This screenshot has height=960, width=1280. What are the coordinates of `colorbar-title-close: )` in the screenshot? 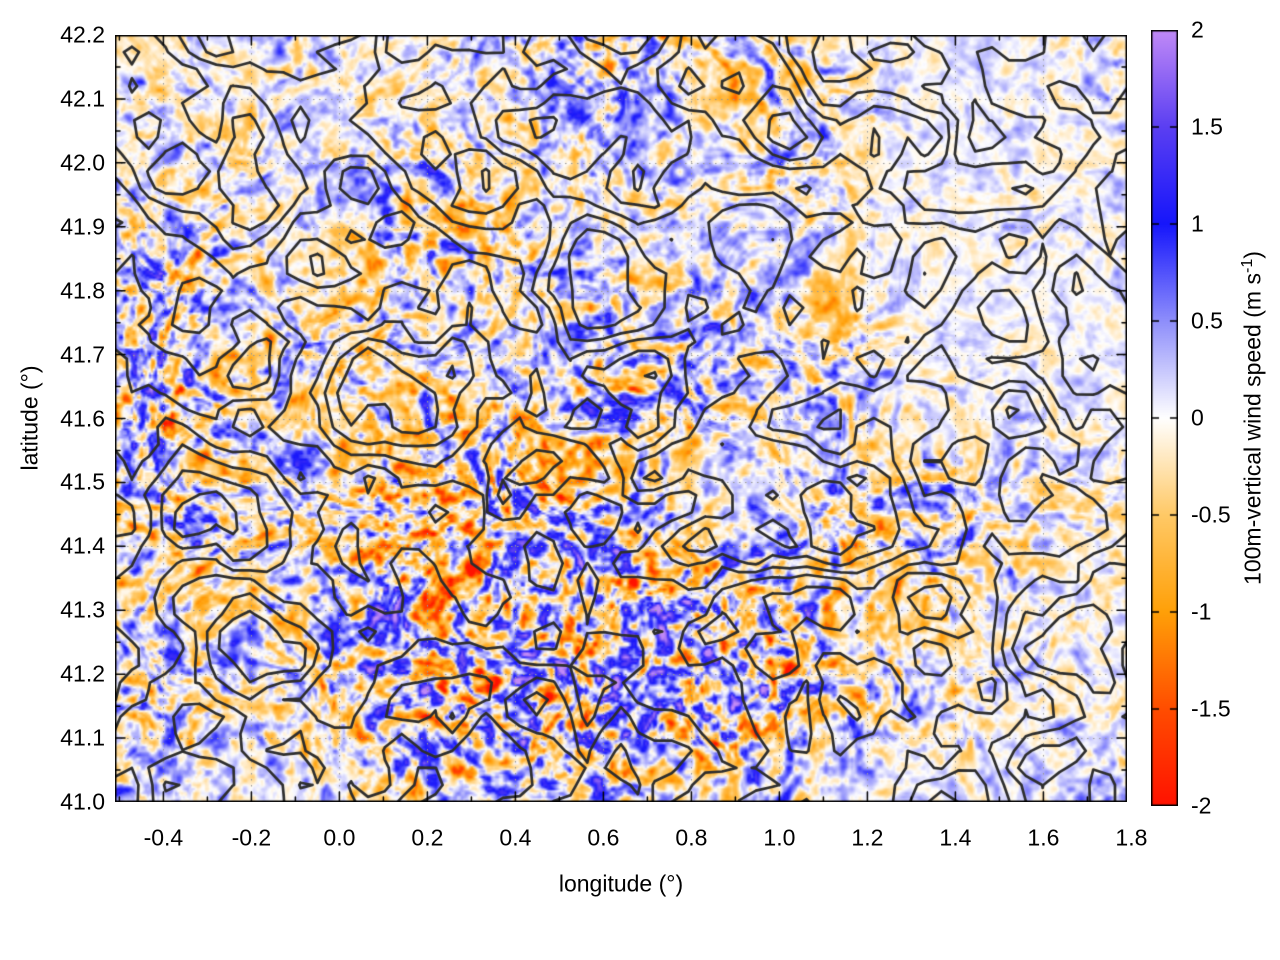 It's located at (1252, 255).